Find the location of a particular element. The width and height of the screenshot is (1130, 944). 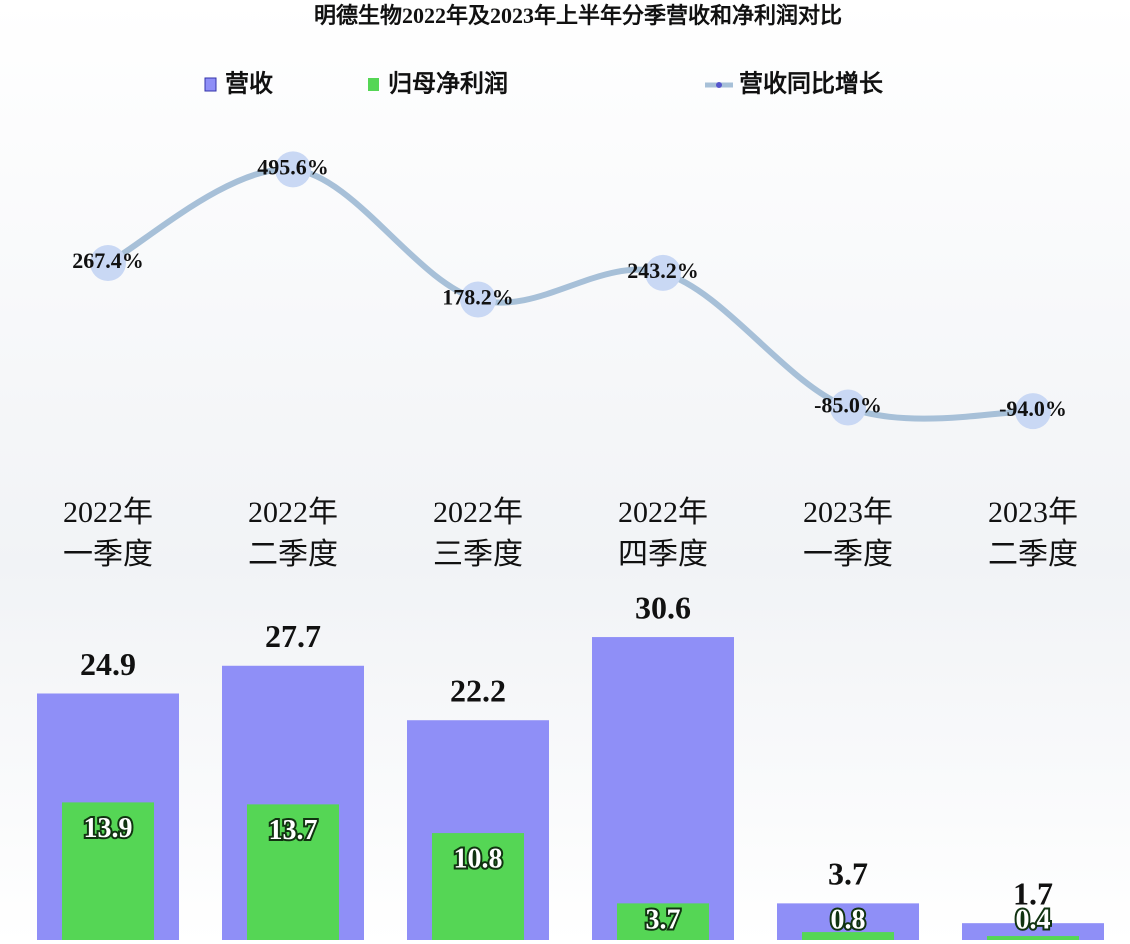

revenue-label: 24.9 is located at coordinates (108, 664).